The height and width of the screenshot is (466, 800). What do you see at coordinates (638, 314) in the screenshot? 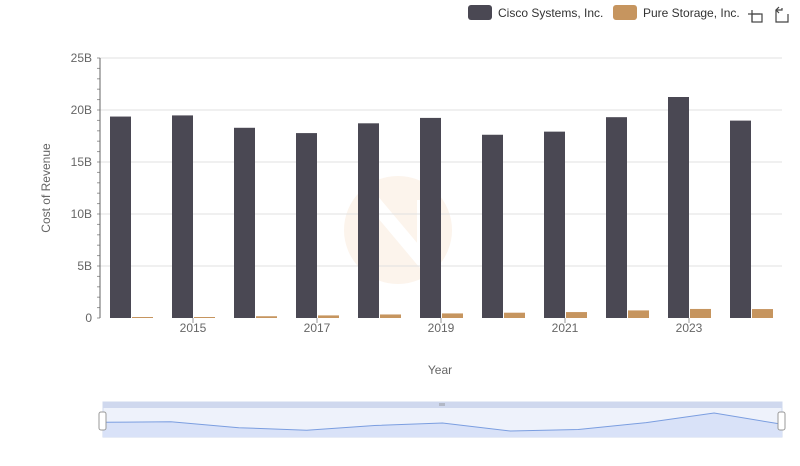
I see `bar-pure-storage-2022` at bounding box center [638, 314].